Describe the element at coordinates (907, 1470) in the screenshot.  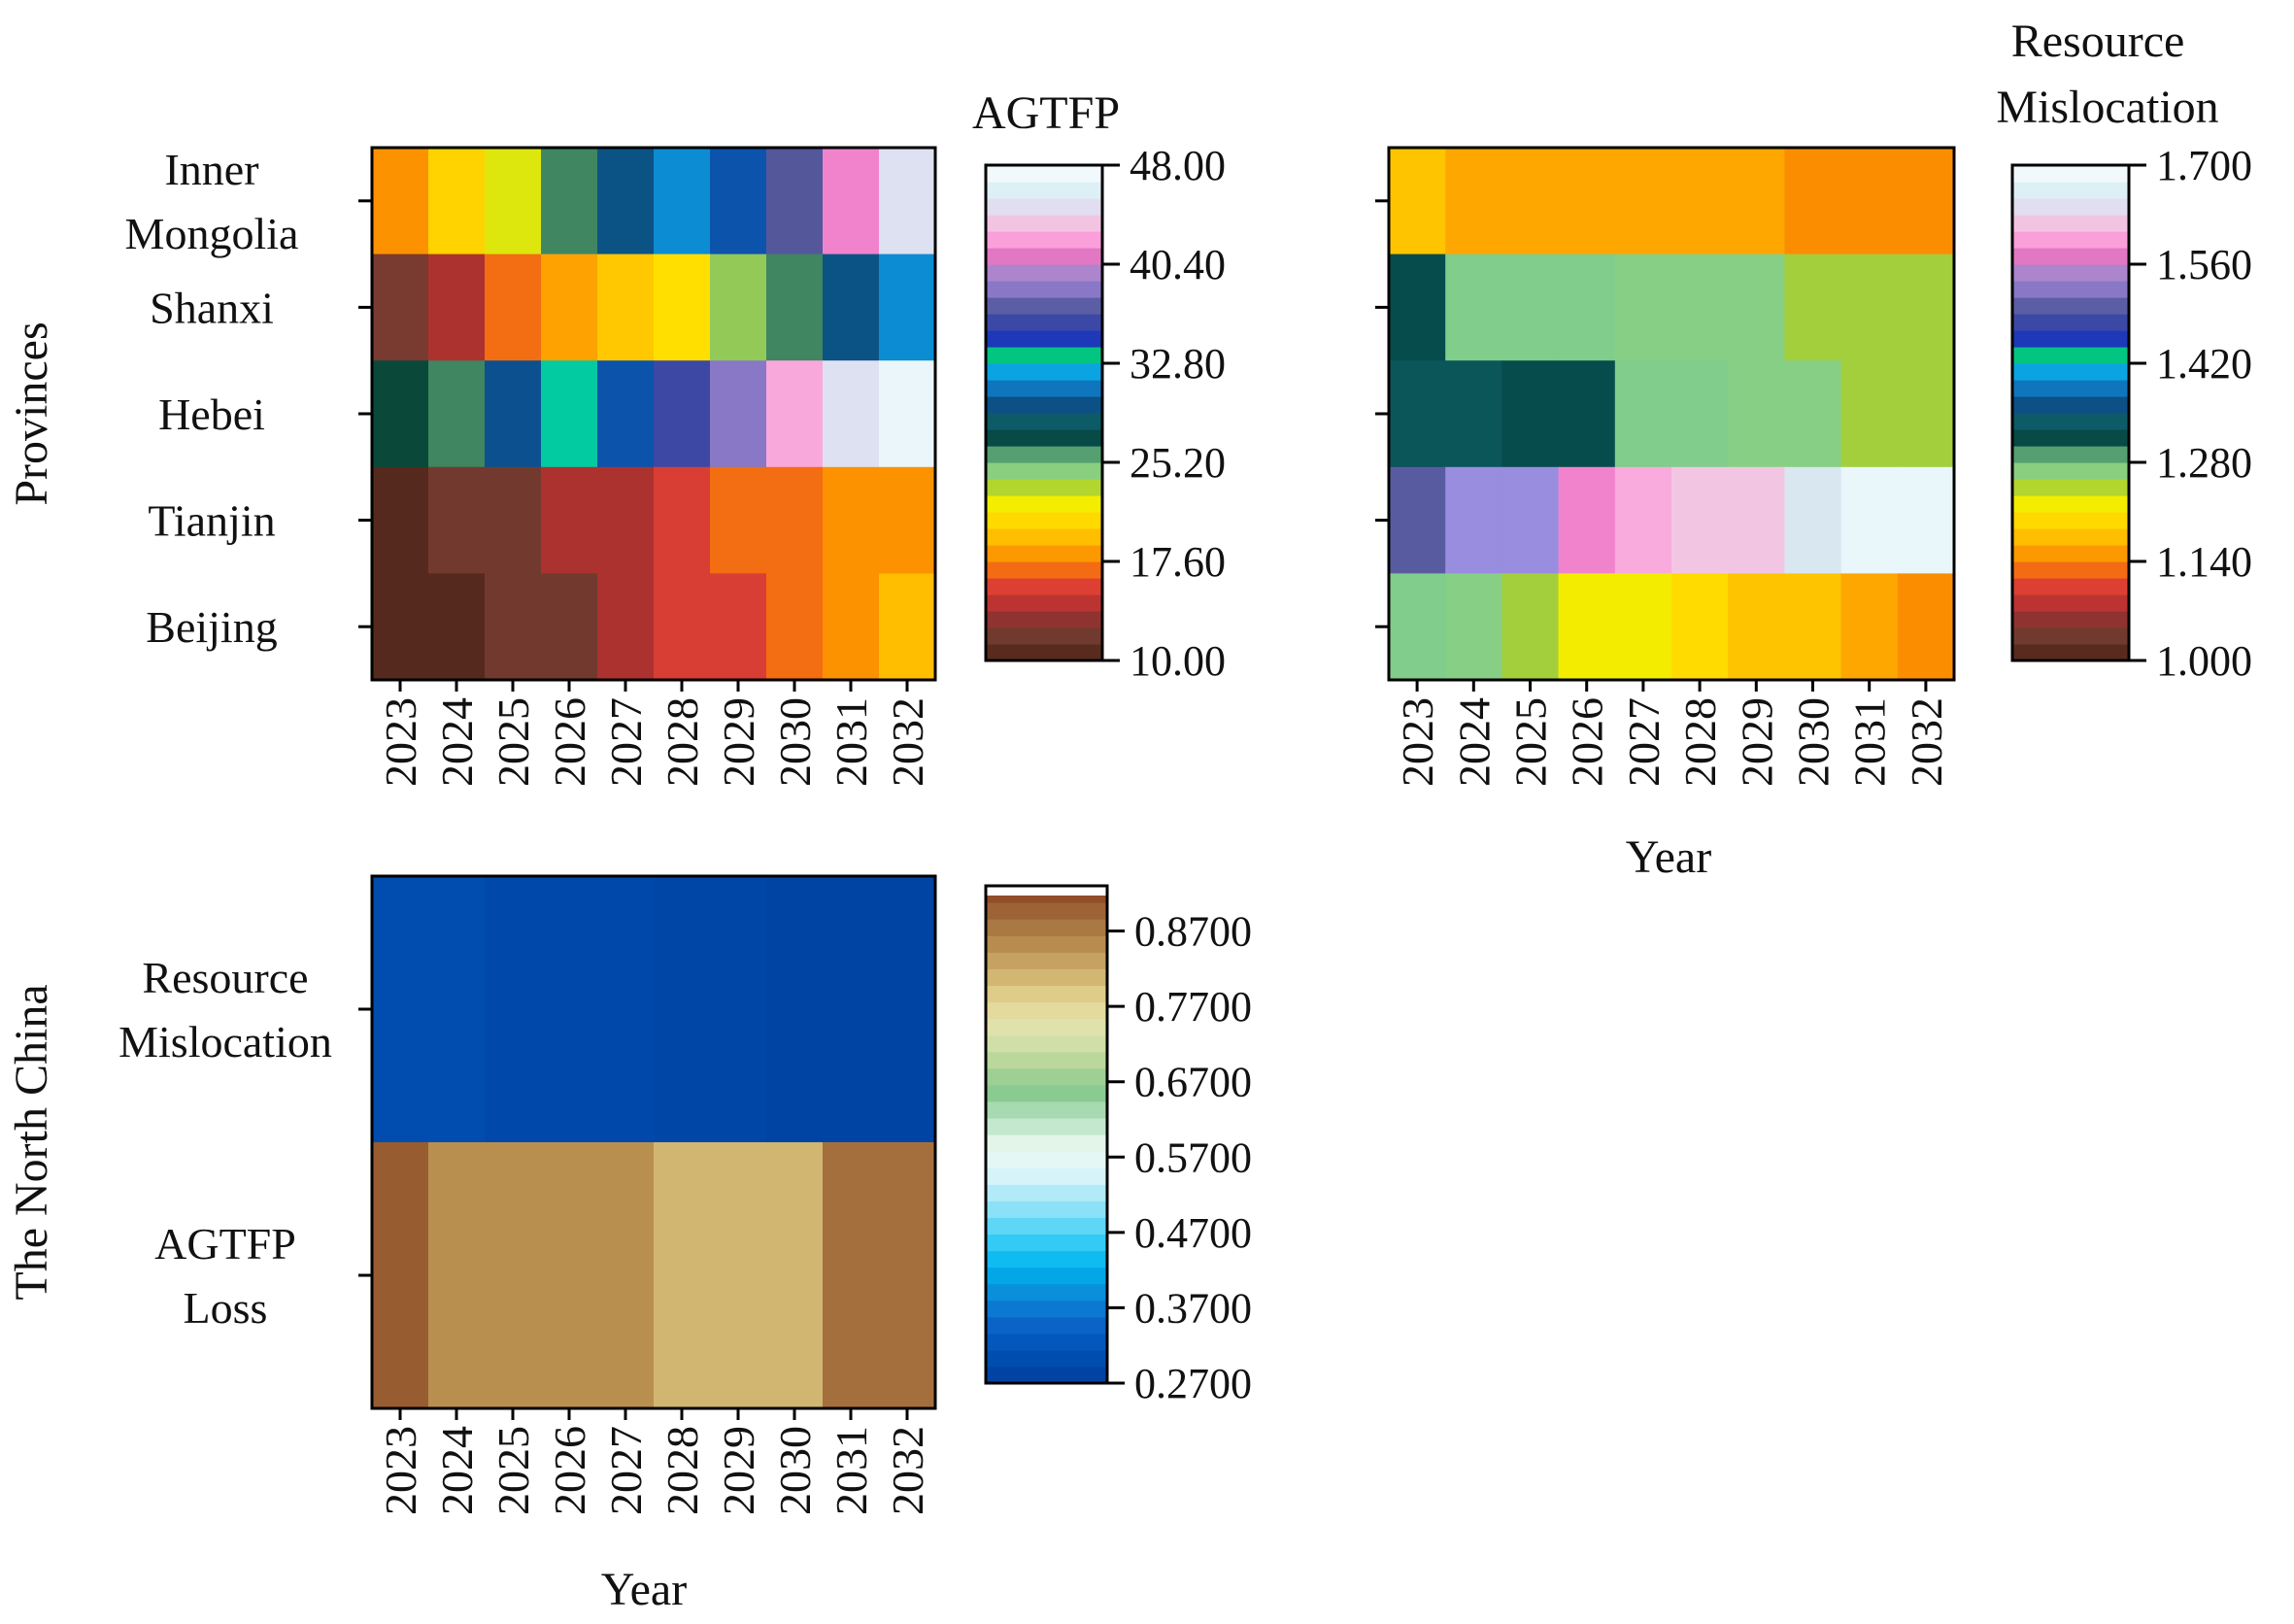
I see `x-tick-label: 2032` at that location.